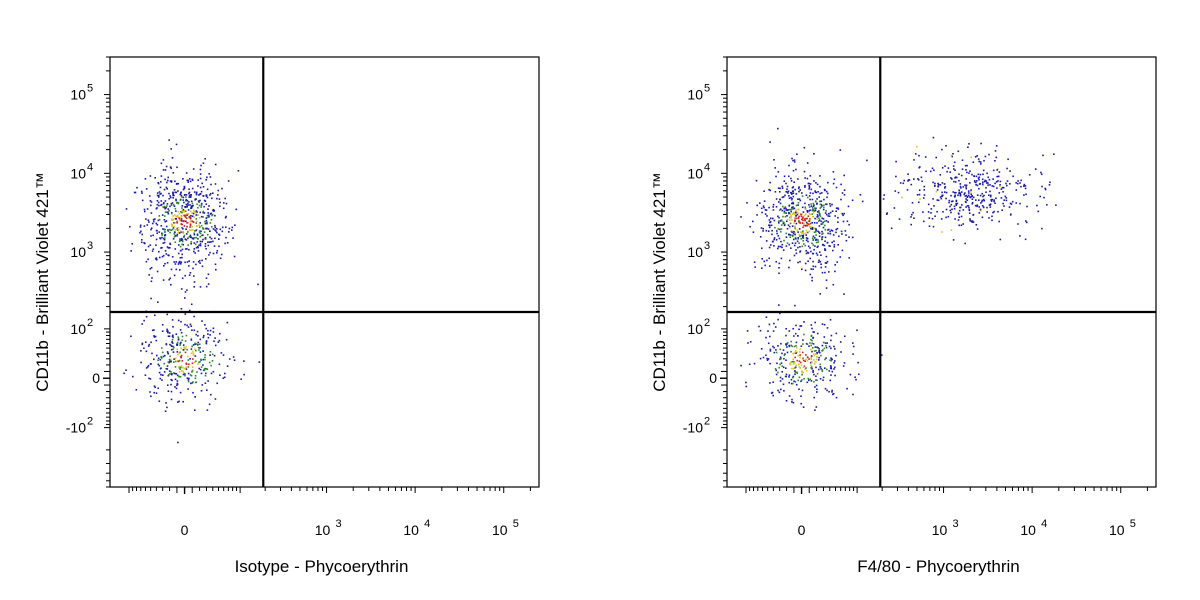 The width and height of the screenshot is (1200, 600). Describe the element at coordinates (940, 530) in the screenshot. I see `x-tick-label: 10` at that location.